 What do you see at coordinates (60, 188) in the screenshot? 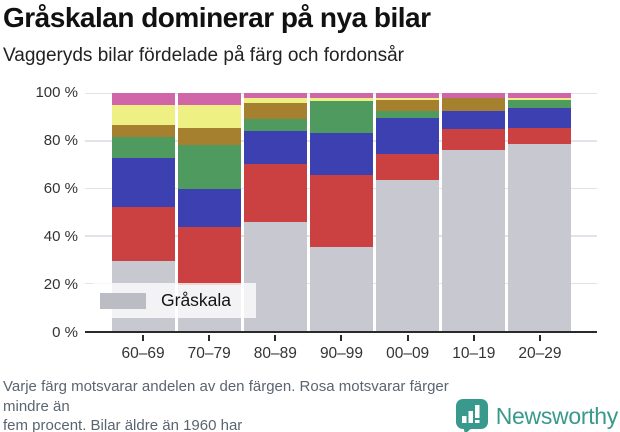
I see `y-tick-label: 60 %` at bounding box center [60, 188].